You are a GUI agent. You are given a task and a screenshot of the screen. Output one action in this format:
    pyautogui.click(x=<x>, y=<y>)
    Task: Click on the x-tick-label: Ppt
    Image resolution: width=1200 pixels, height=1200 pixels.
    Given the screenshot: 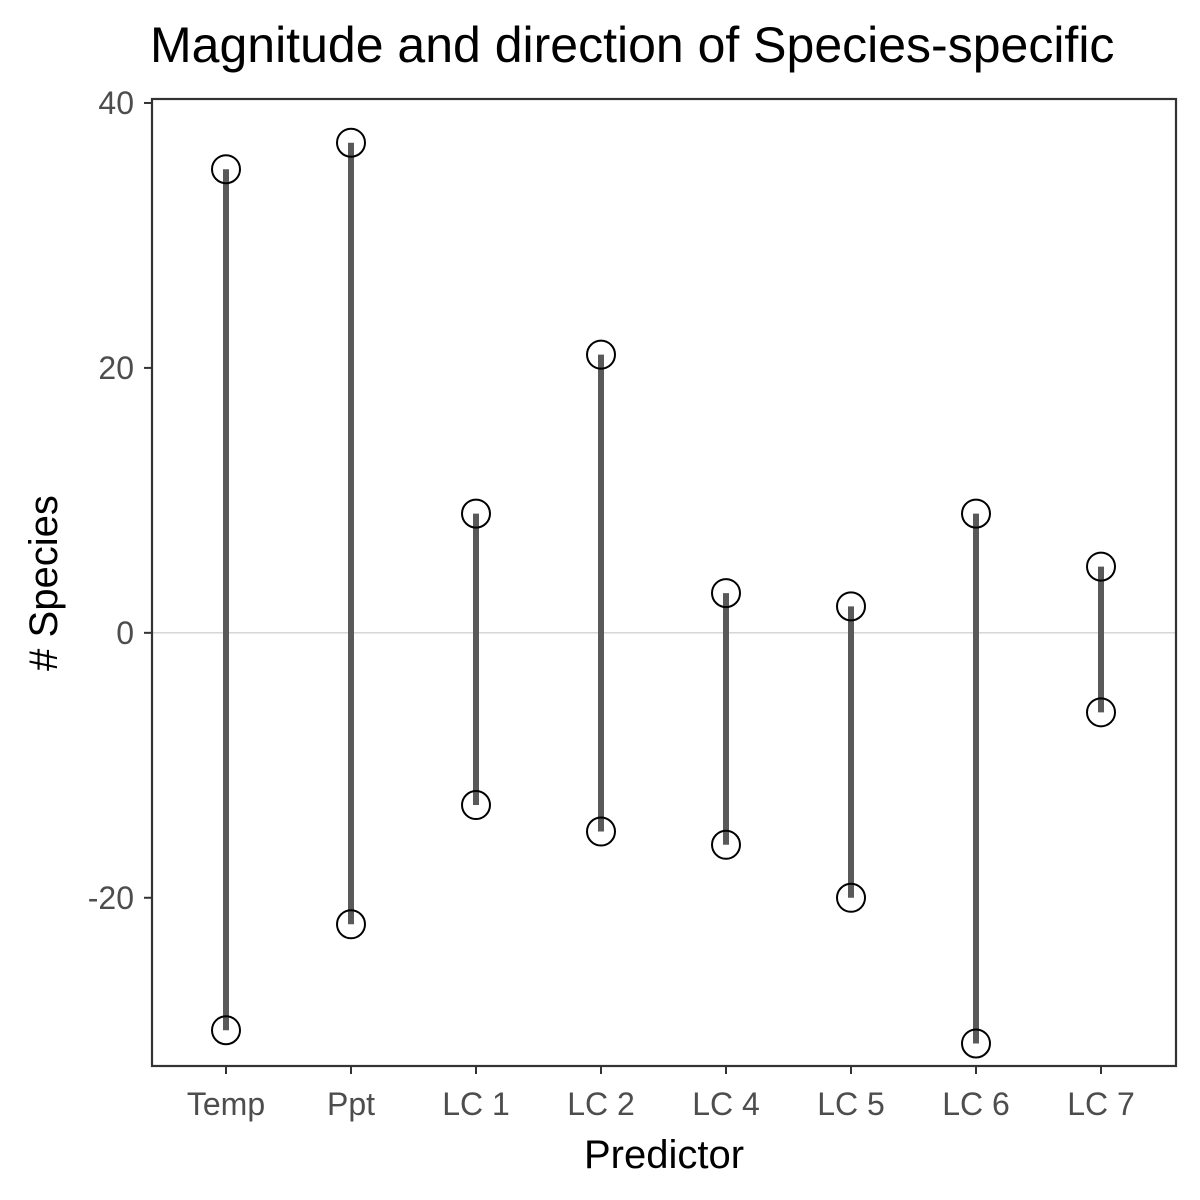 What is the action you would take?
    pyautogui.click(x=351, y=1104)
    